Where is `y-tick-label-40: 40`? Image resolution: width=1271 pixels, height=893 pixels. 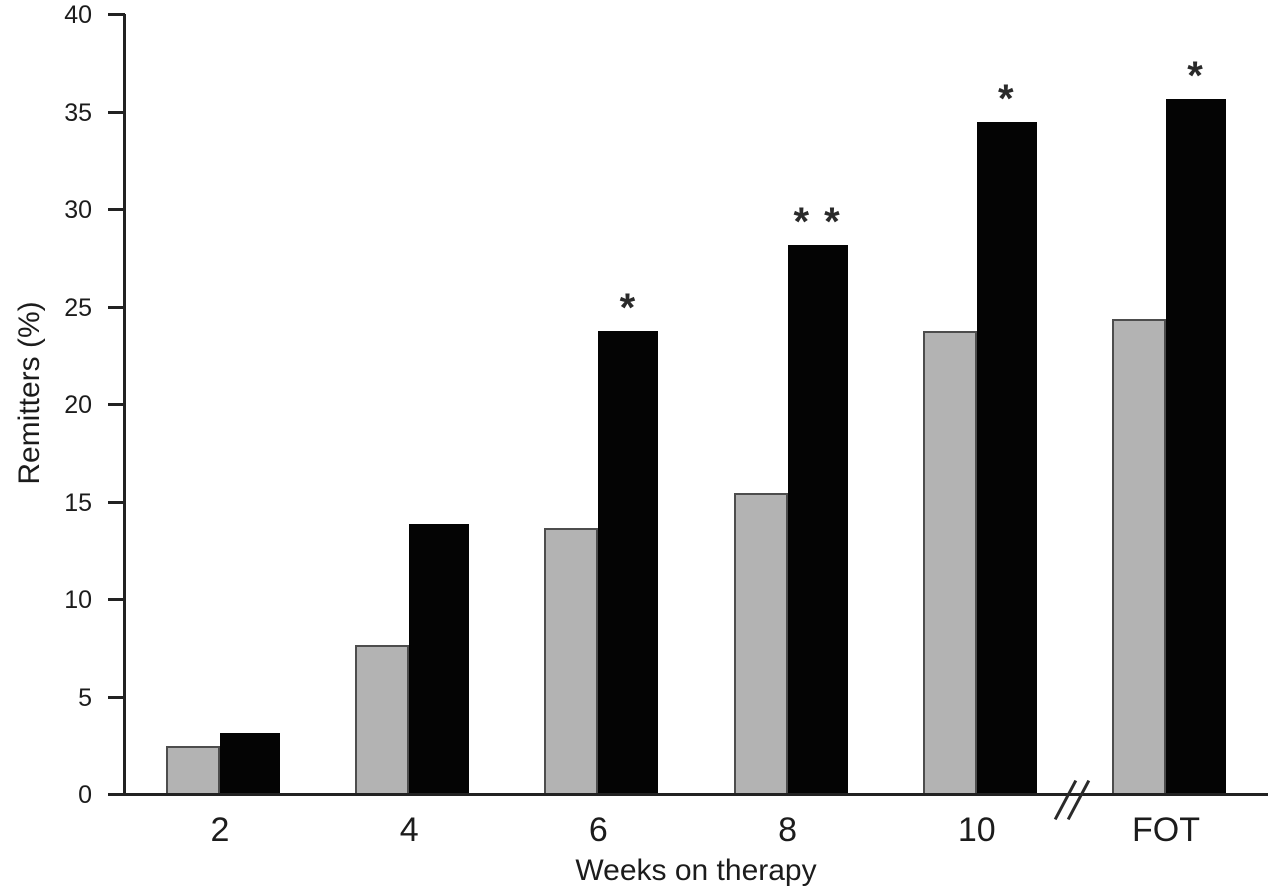 y-tick-label-40: 40 is located at coordinates (78, 15).